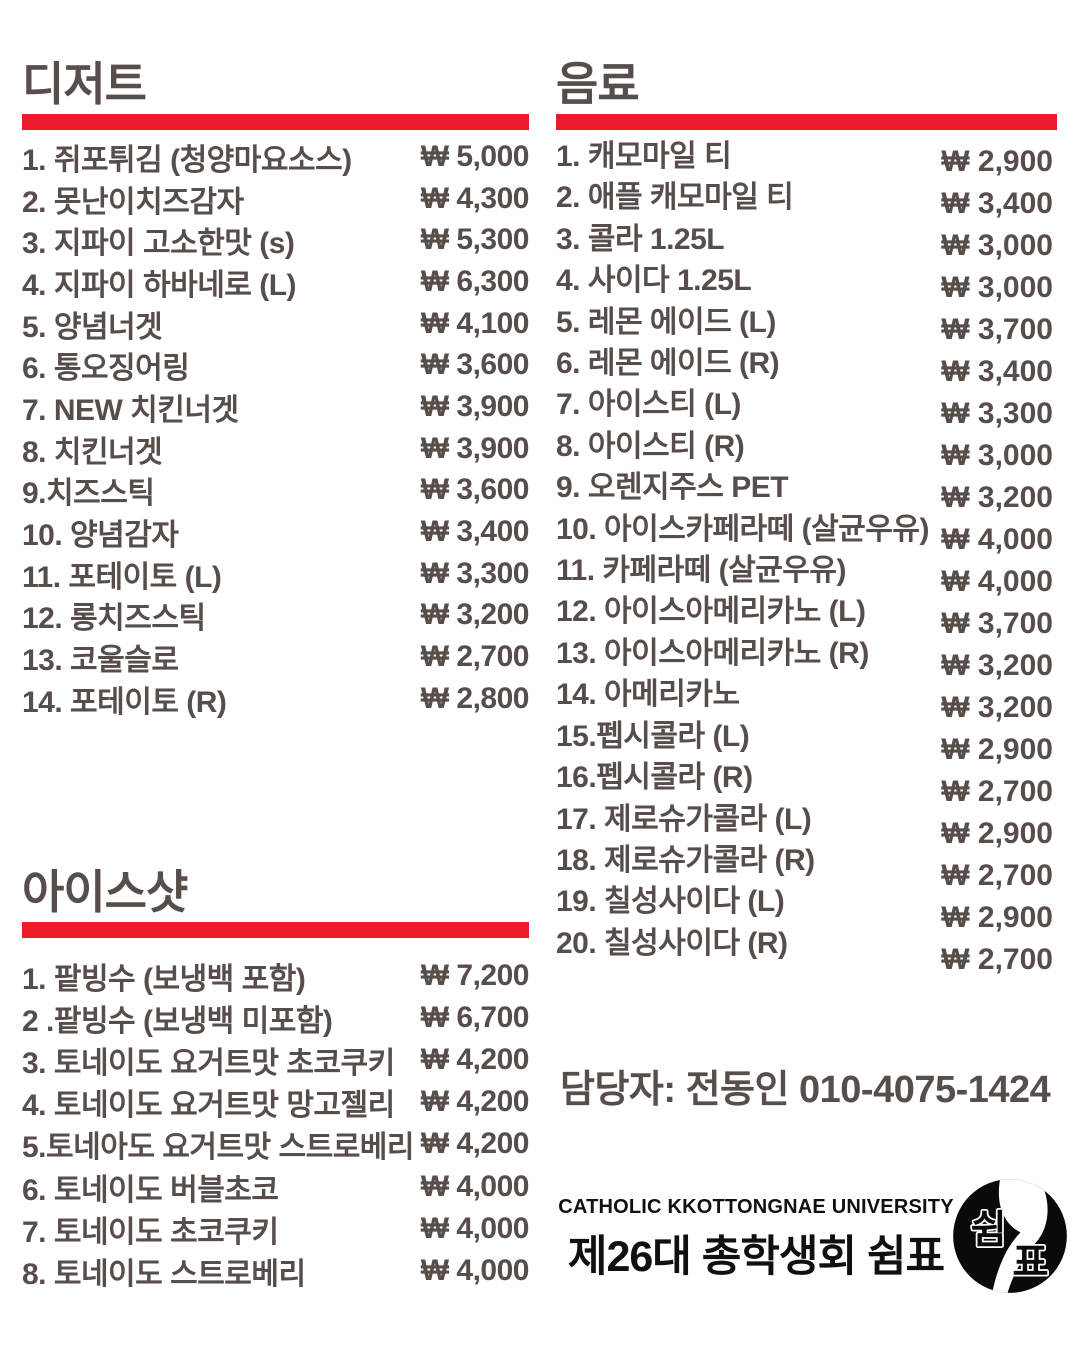 This screenshot has height=1350, width=1080. I want to click on menu-item-price: ₩ 3,900, so click(475, 406).